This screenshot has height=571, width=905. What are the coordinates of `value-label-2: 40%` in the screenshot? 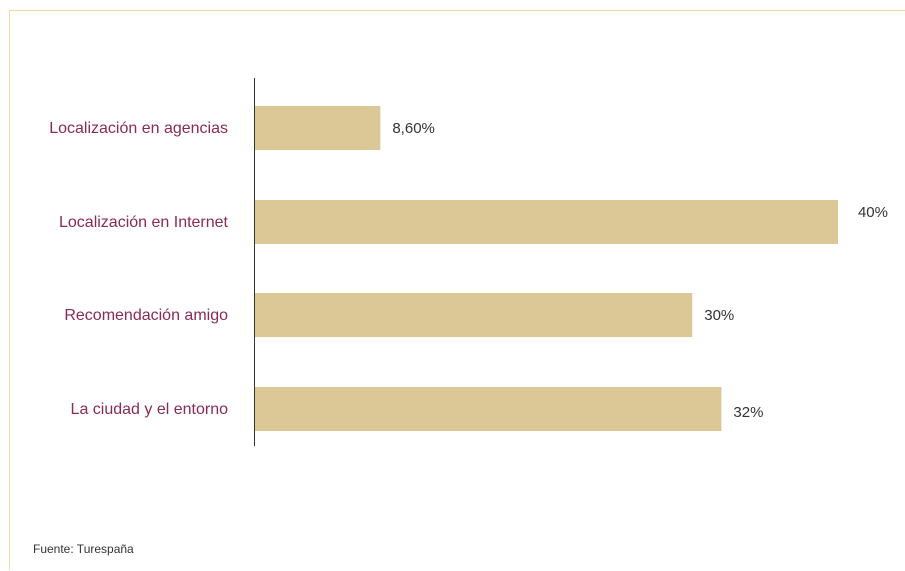 It's located at (873, 212).